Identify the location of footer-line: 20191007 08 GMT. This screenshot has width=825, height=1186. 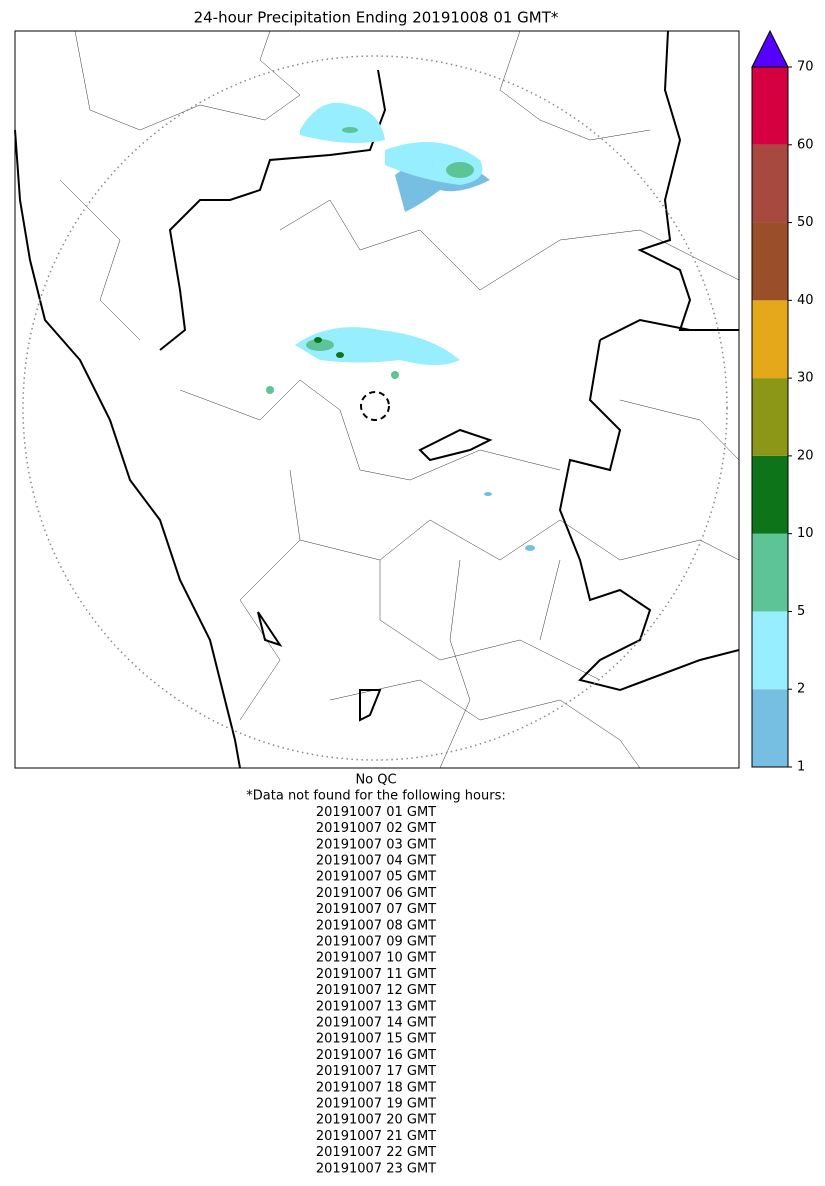
(376, 925).